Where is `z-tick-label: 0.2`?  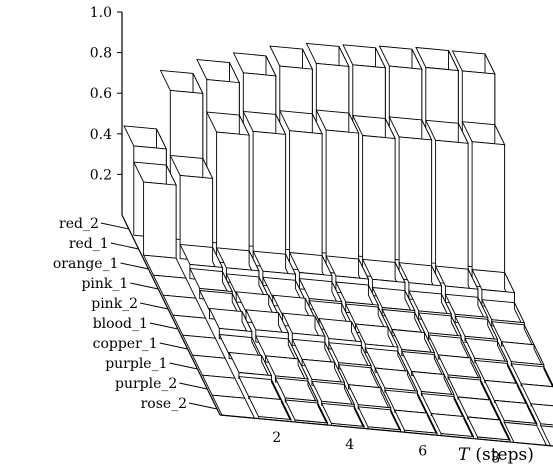 z-tick-label: 0.2 is located at coordinates (101, 175).